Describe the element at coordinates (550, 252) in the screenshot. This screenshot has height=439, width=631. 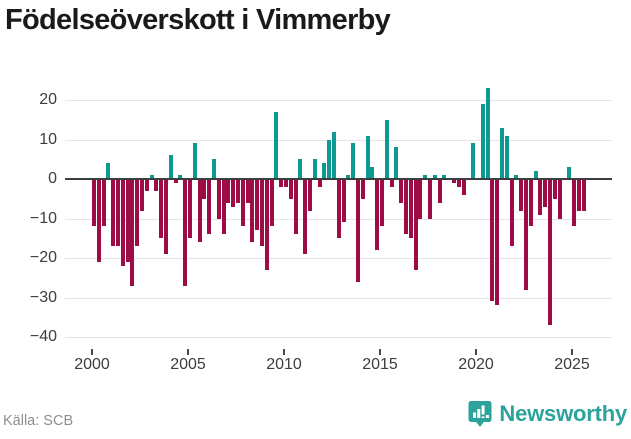
I see `bar-2023-Q4` at that location.